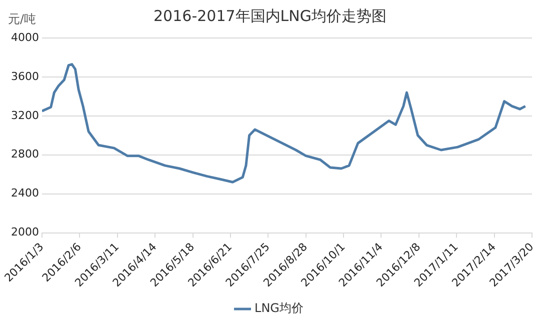 This screenshot has width=554, height=329. I want to click on chart-title: 2016-2017年国内LNG均价走势图, so click(270, 15).